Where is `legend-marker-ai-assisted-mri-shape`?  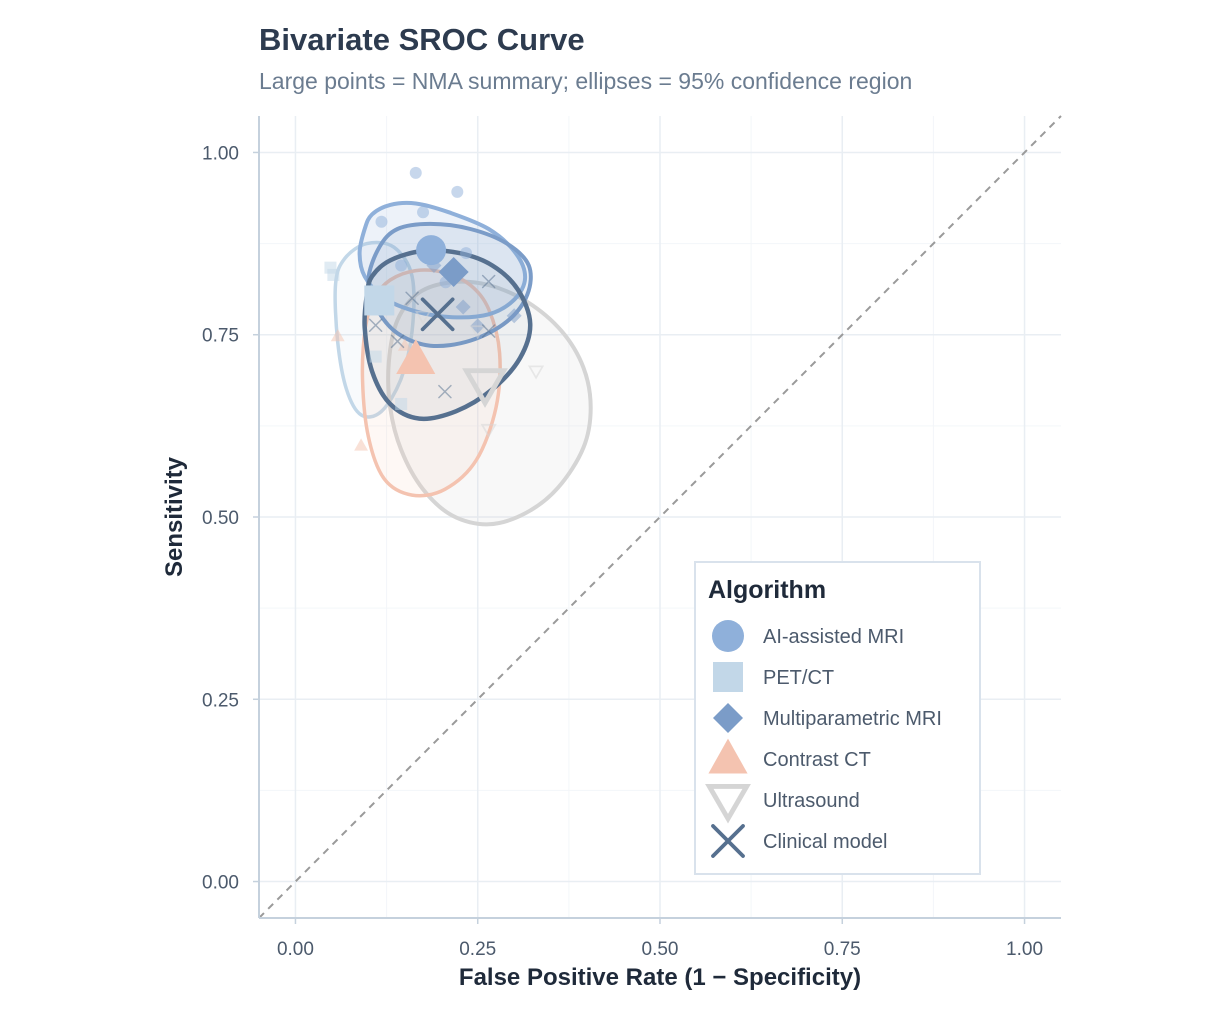
legend-marker-ai-assisted-mri-shape is located at coordinates (728, 636).